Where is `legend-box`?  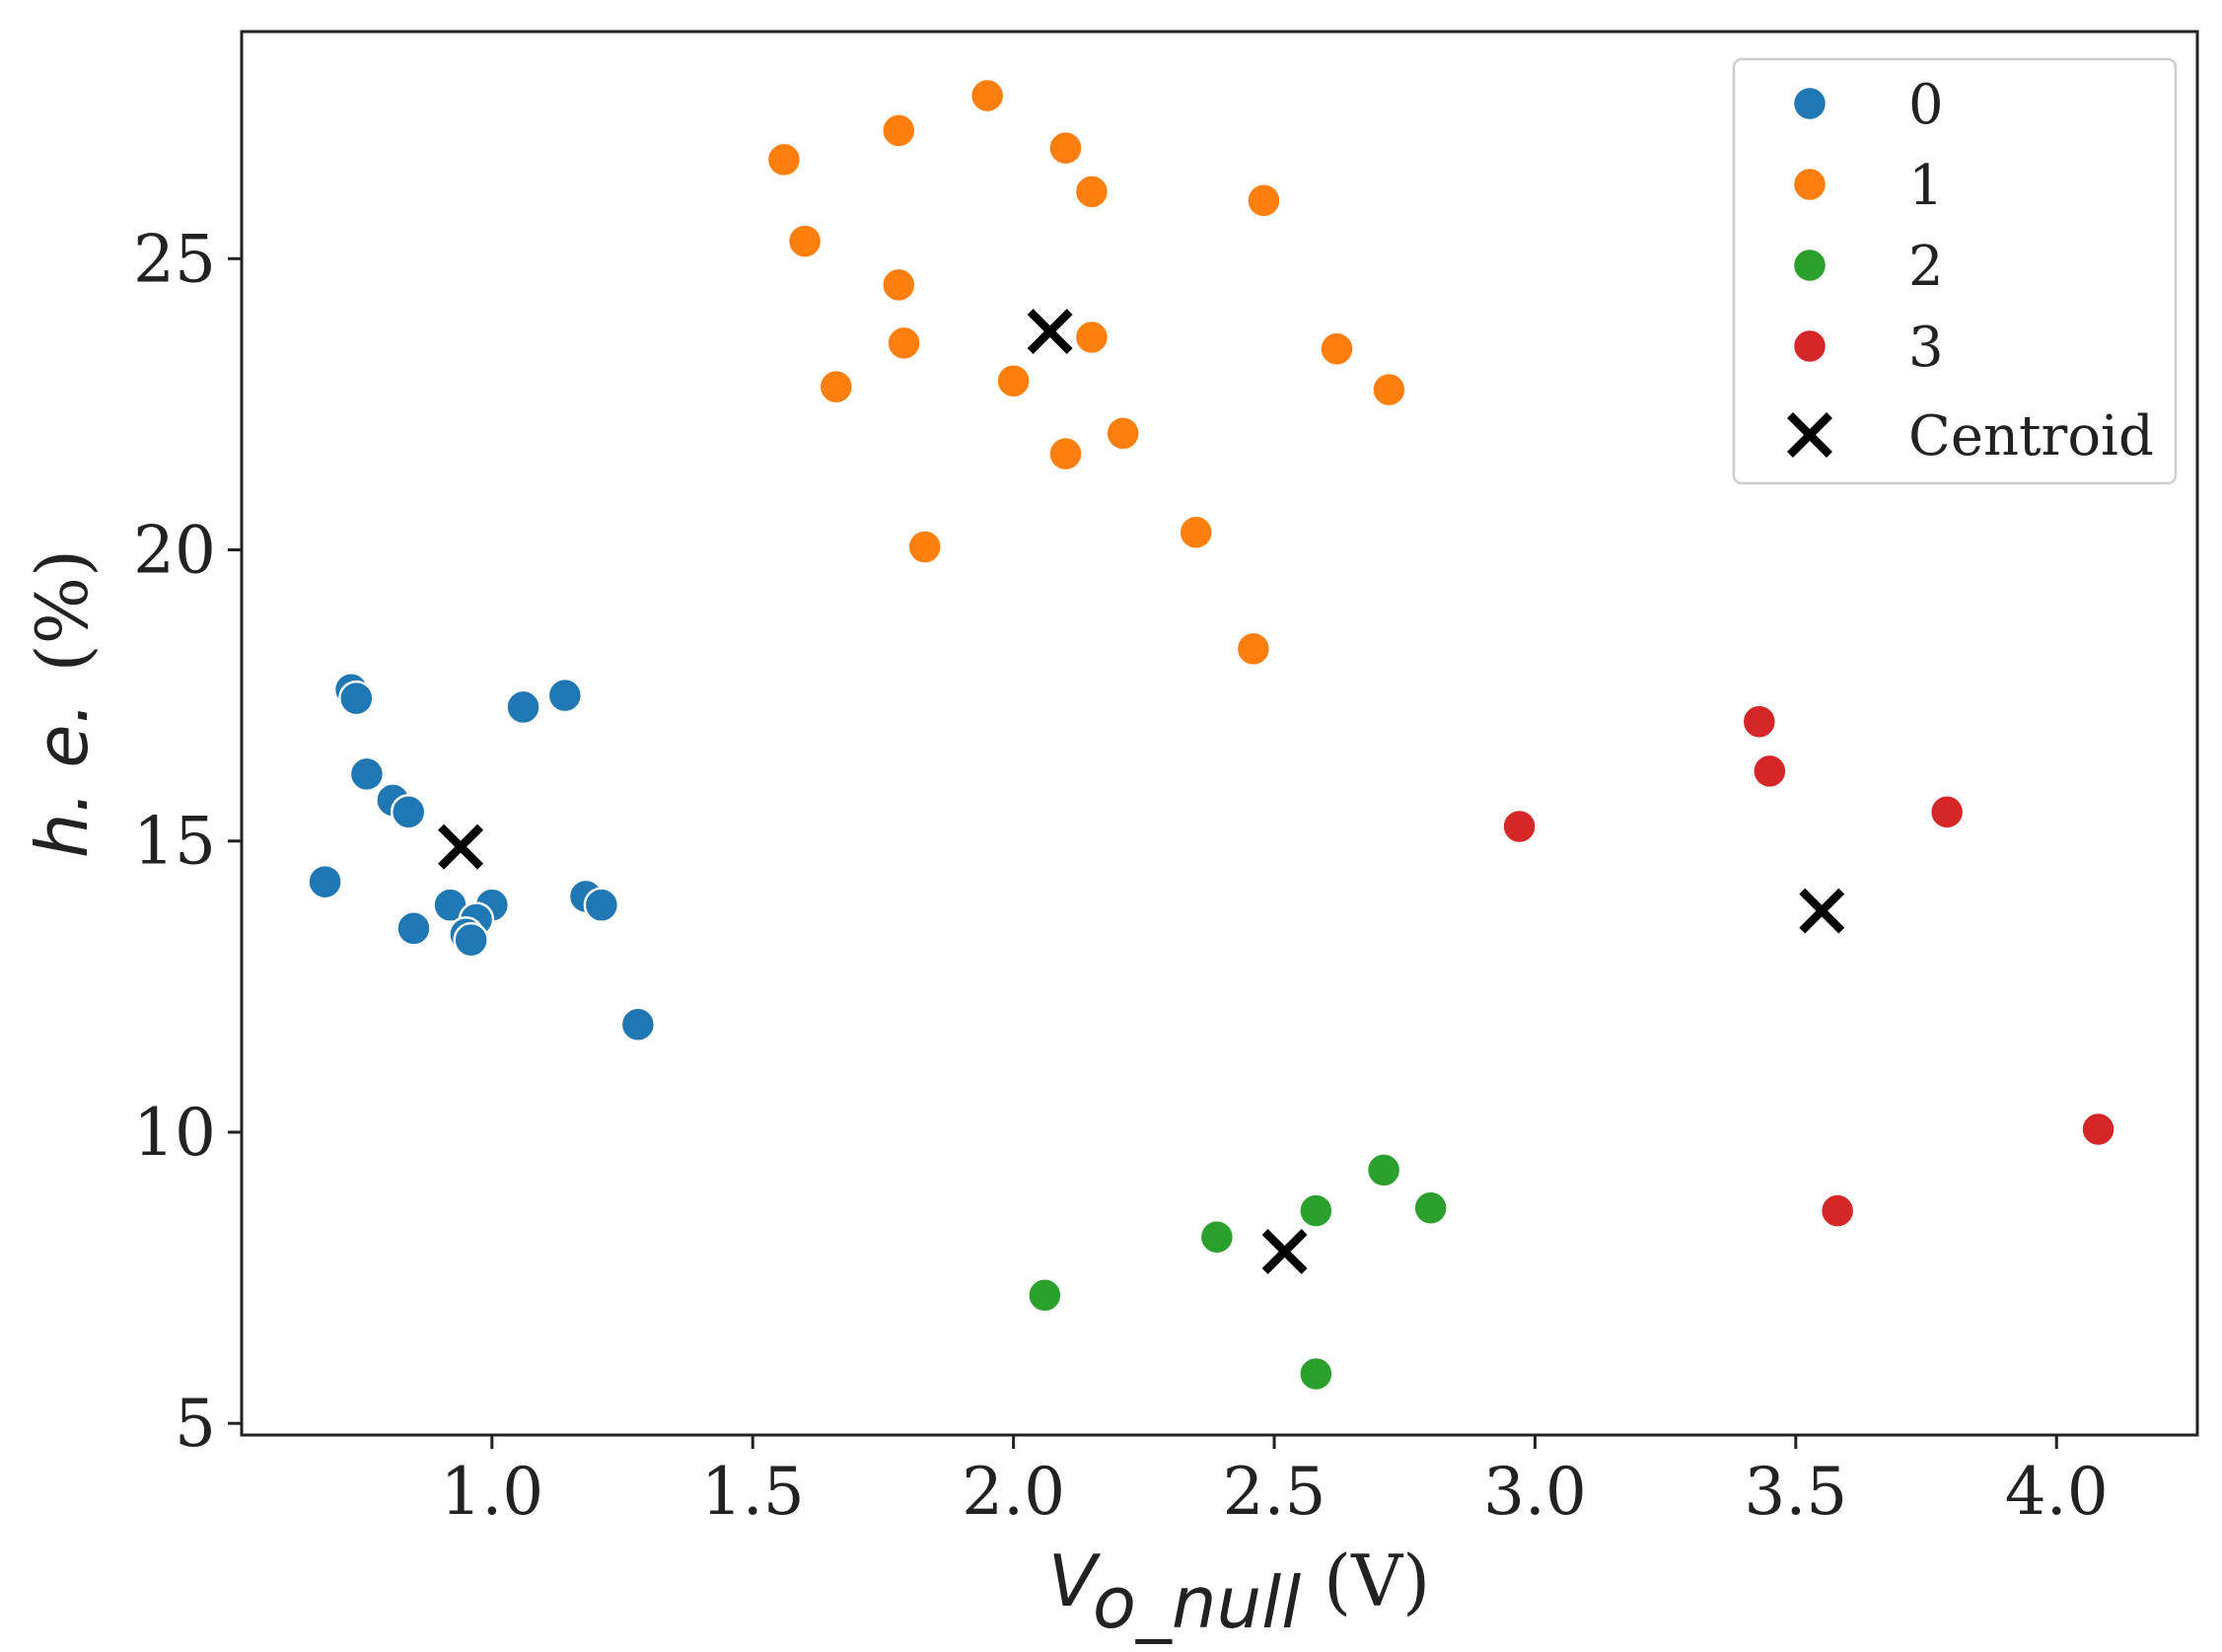 legend-box is located at coordinates (1955, 271).